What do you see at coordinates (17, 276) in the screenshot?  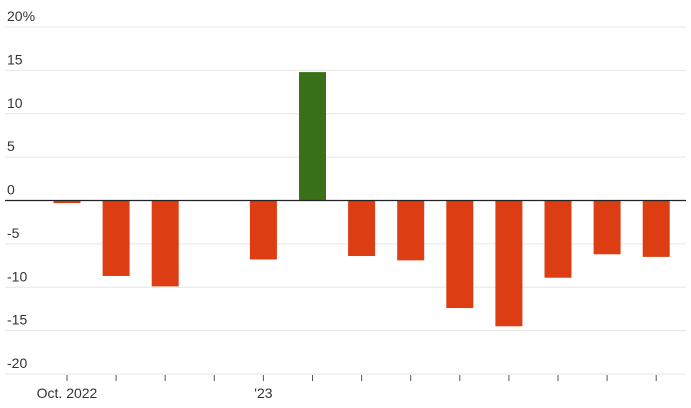 I see `y-tick-label: -10` at bounding box center [17, 276].